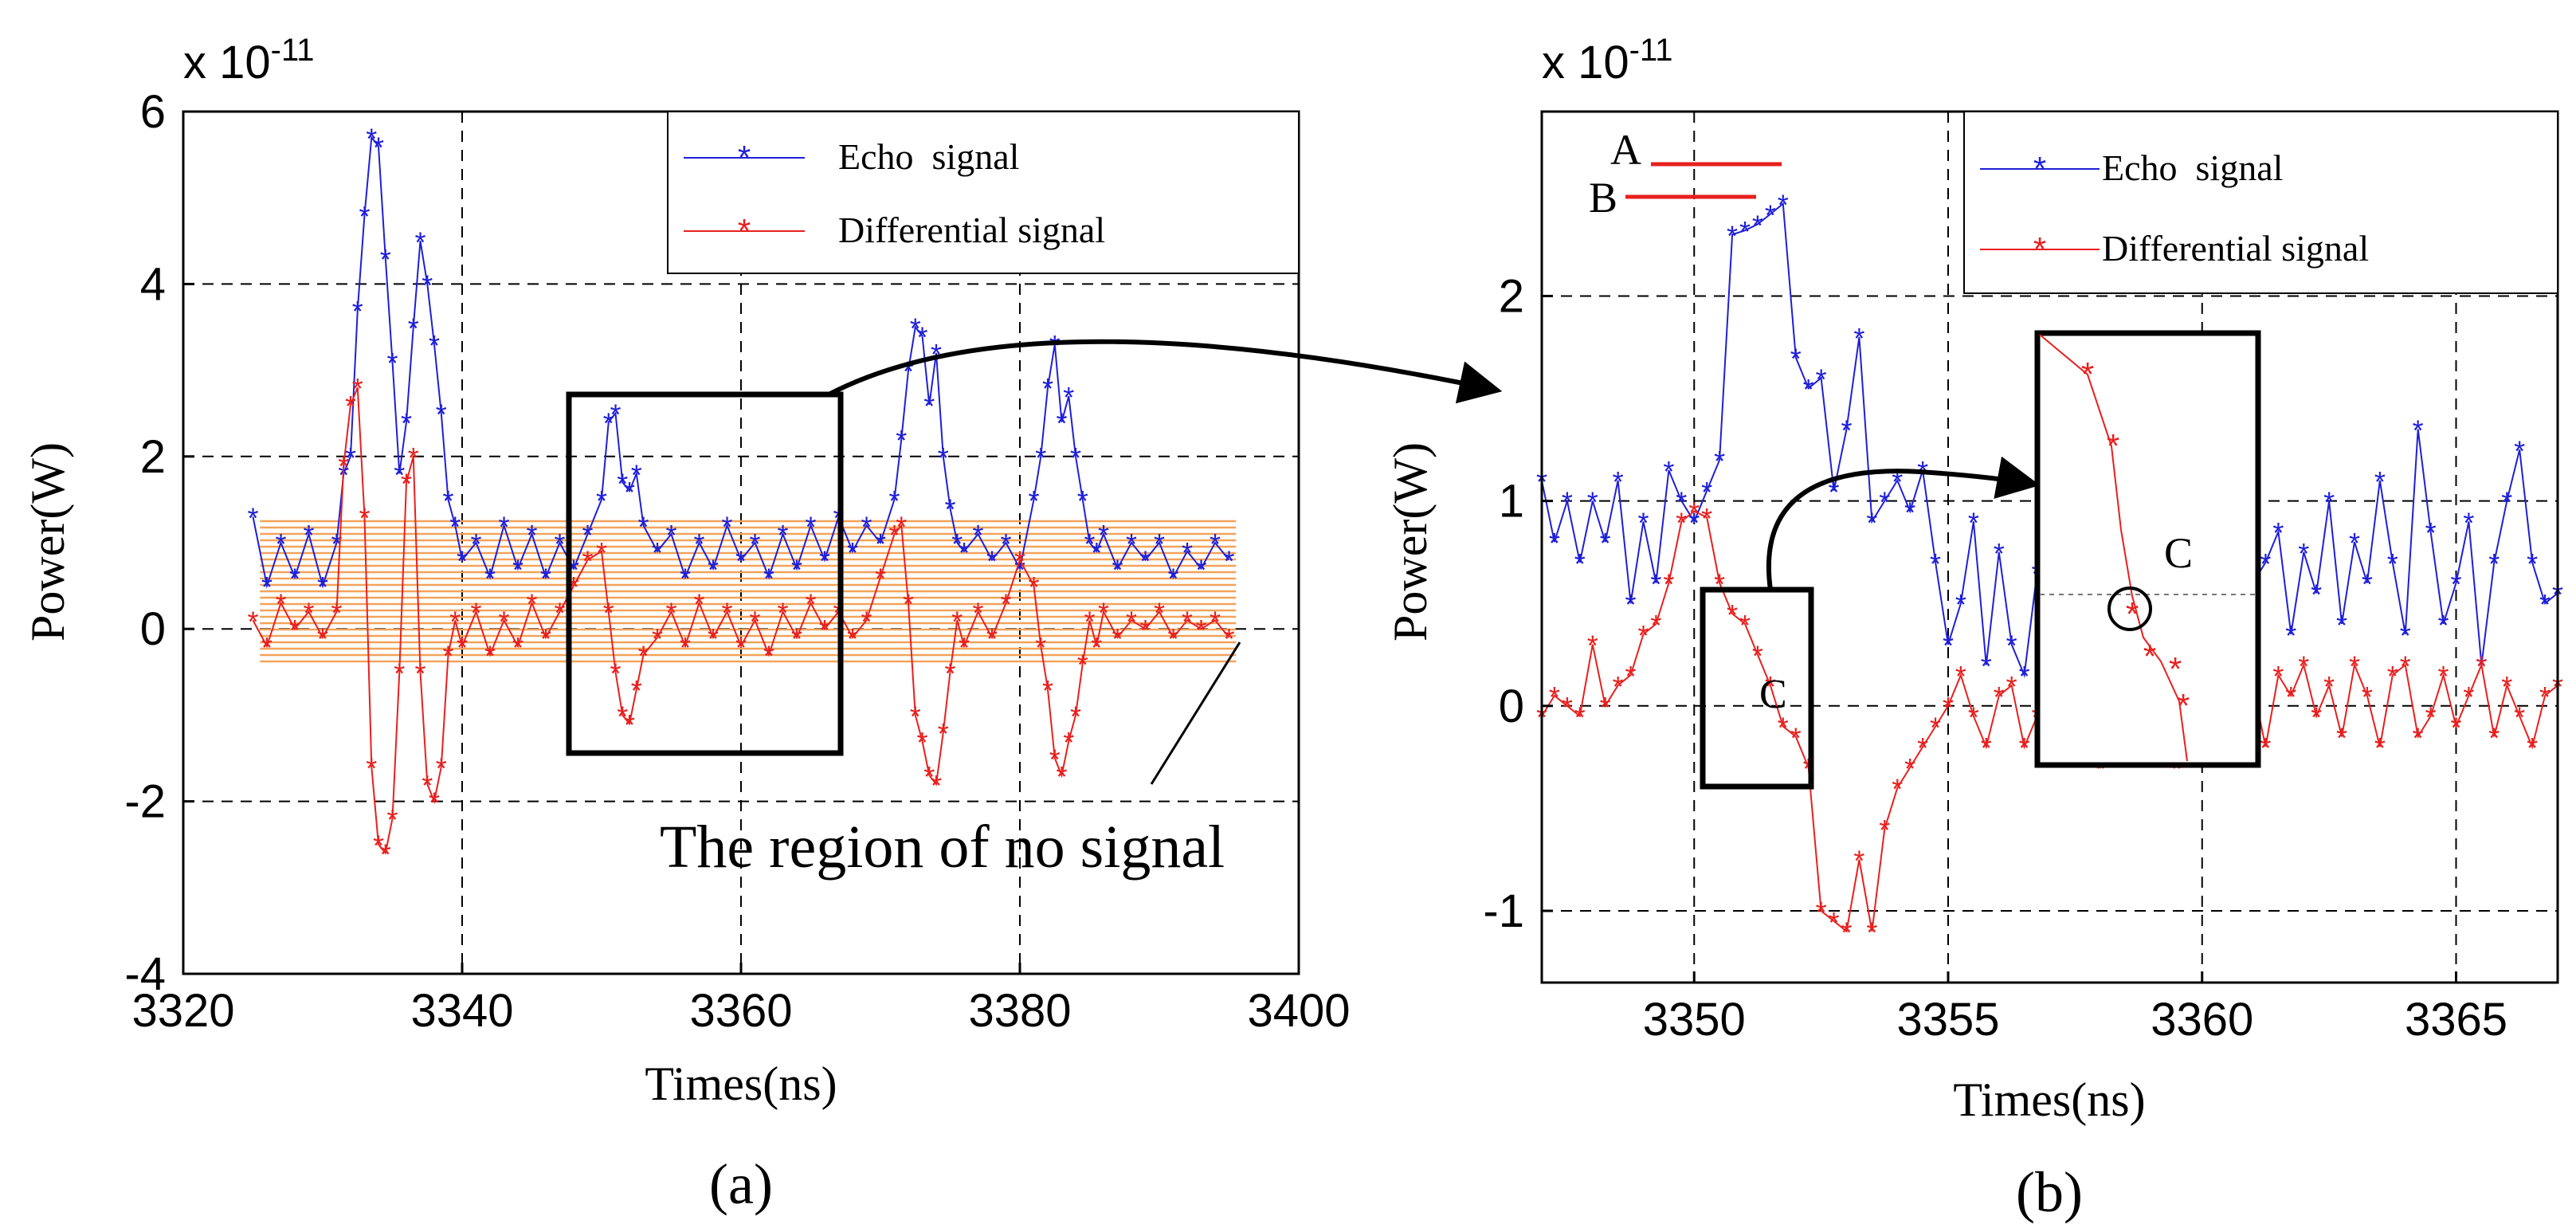  What do you see at coordinates (1503, 911) in the screenshot?
I see `y-tick-label: -1` at bounding box center [1503, 911].